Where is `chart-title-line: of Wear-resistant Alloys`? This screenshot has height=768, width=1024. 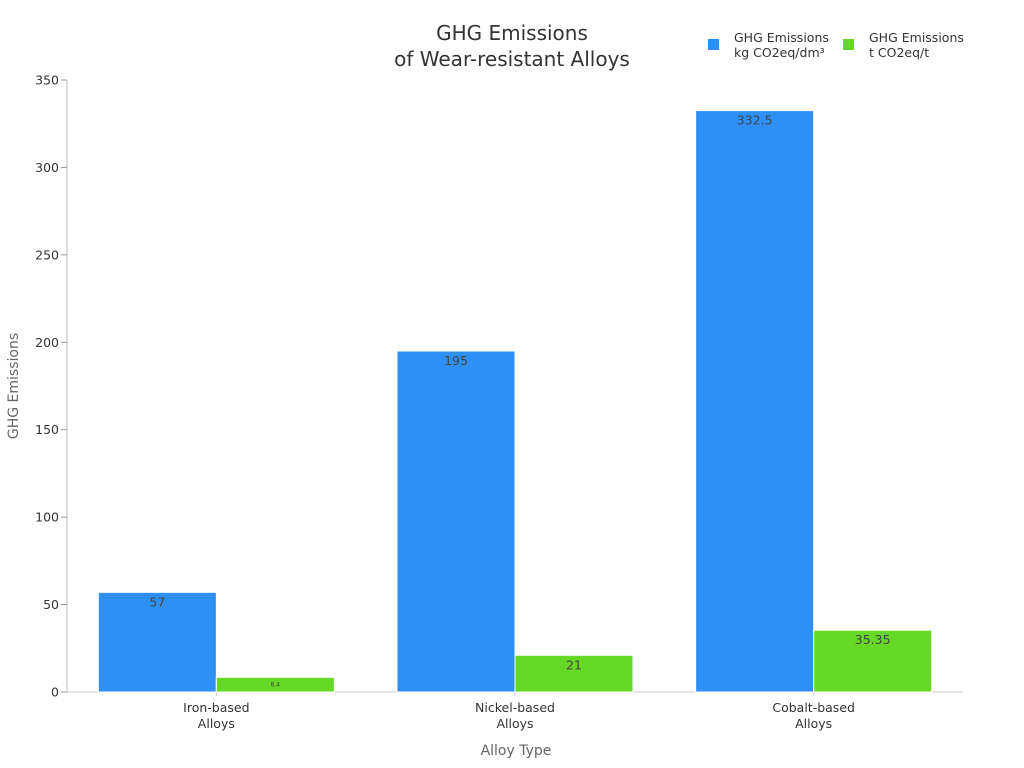 chart-title-line: of Wear-resistant Alloys is located at coordinates (512, 59).